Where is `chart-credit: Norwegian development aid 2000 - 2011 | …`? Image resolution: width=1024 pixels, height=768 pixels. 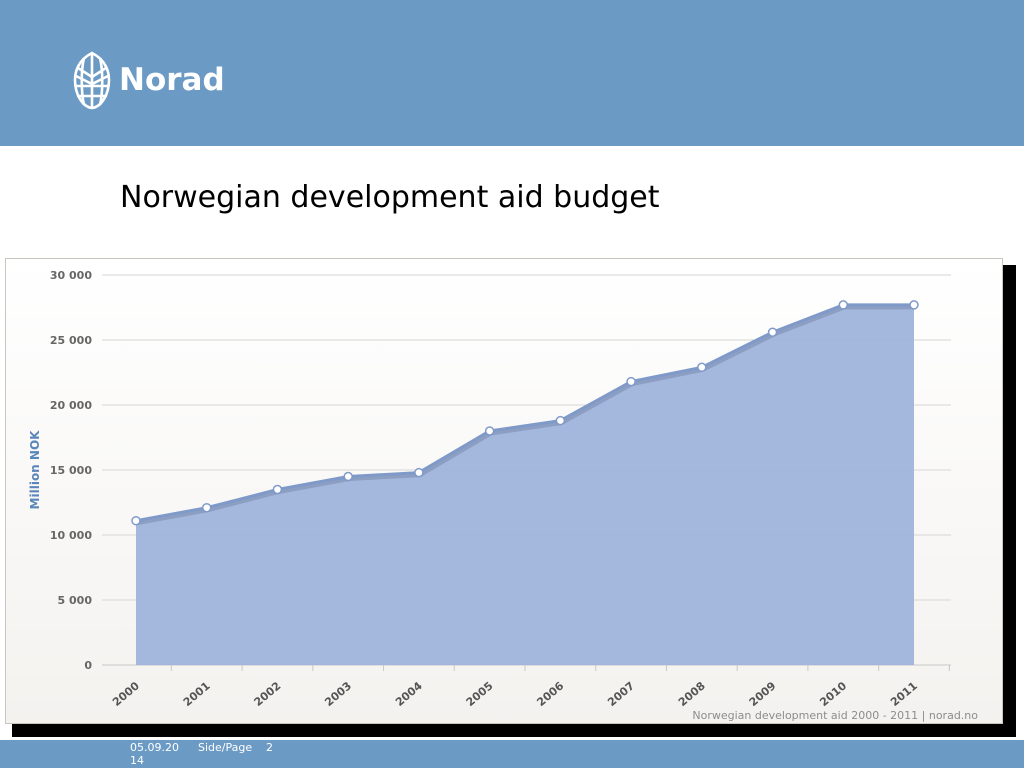
chart-credit: Norwegian development aid 2000 - 2011 | … is located at coordinates (835, 715).